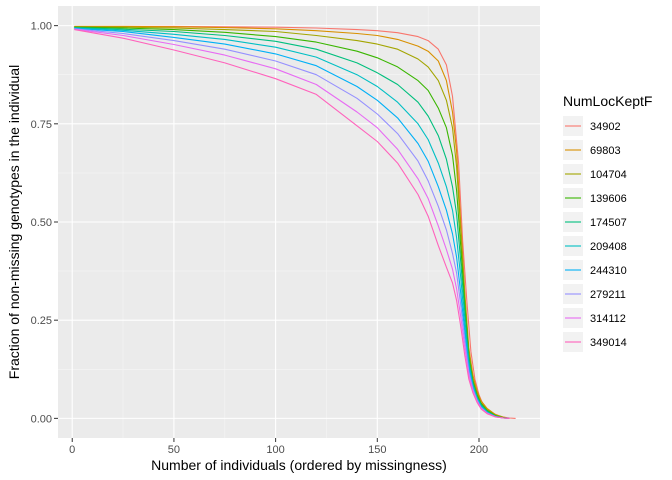 This screenshot has height=480, width=672. Describe the element at coordinates (608, 247) in the screenshot. I see `legend-label: 209408` at that location.